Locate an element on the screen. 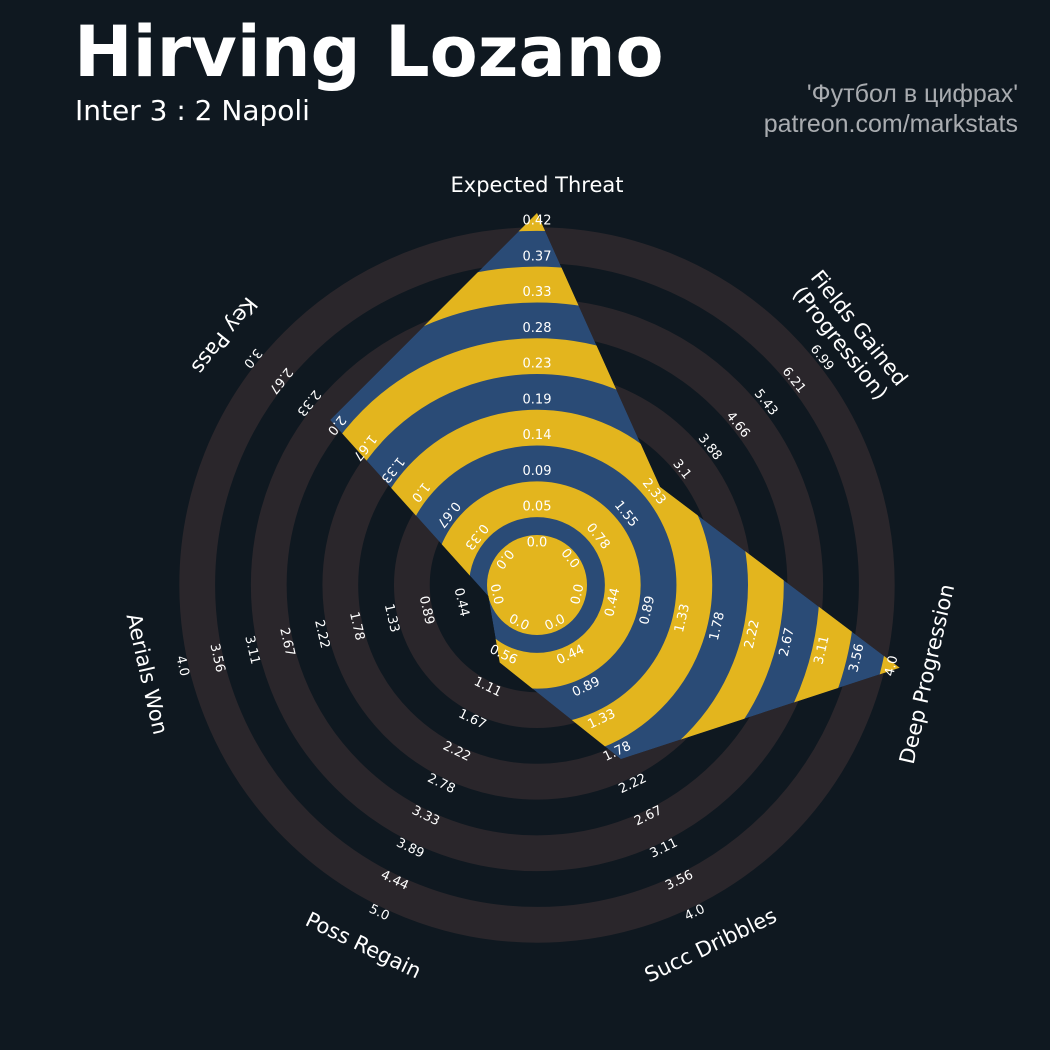  tick-label: 0.05 is located at coordinates (537, 507).